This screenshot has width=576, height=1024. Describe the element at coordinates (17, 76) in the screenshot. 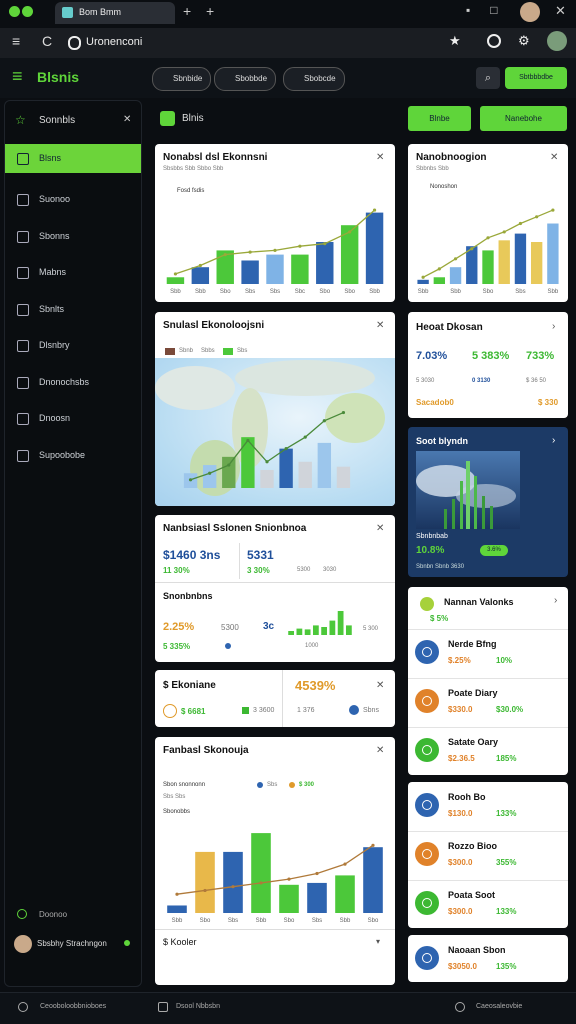

I see `hamburger: ≡` at that location.